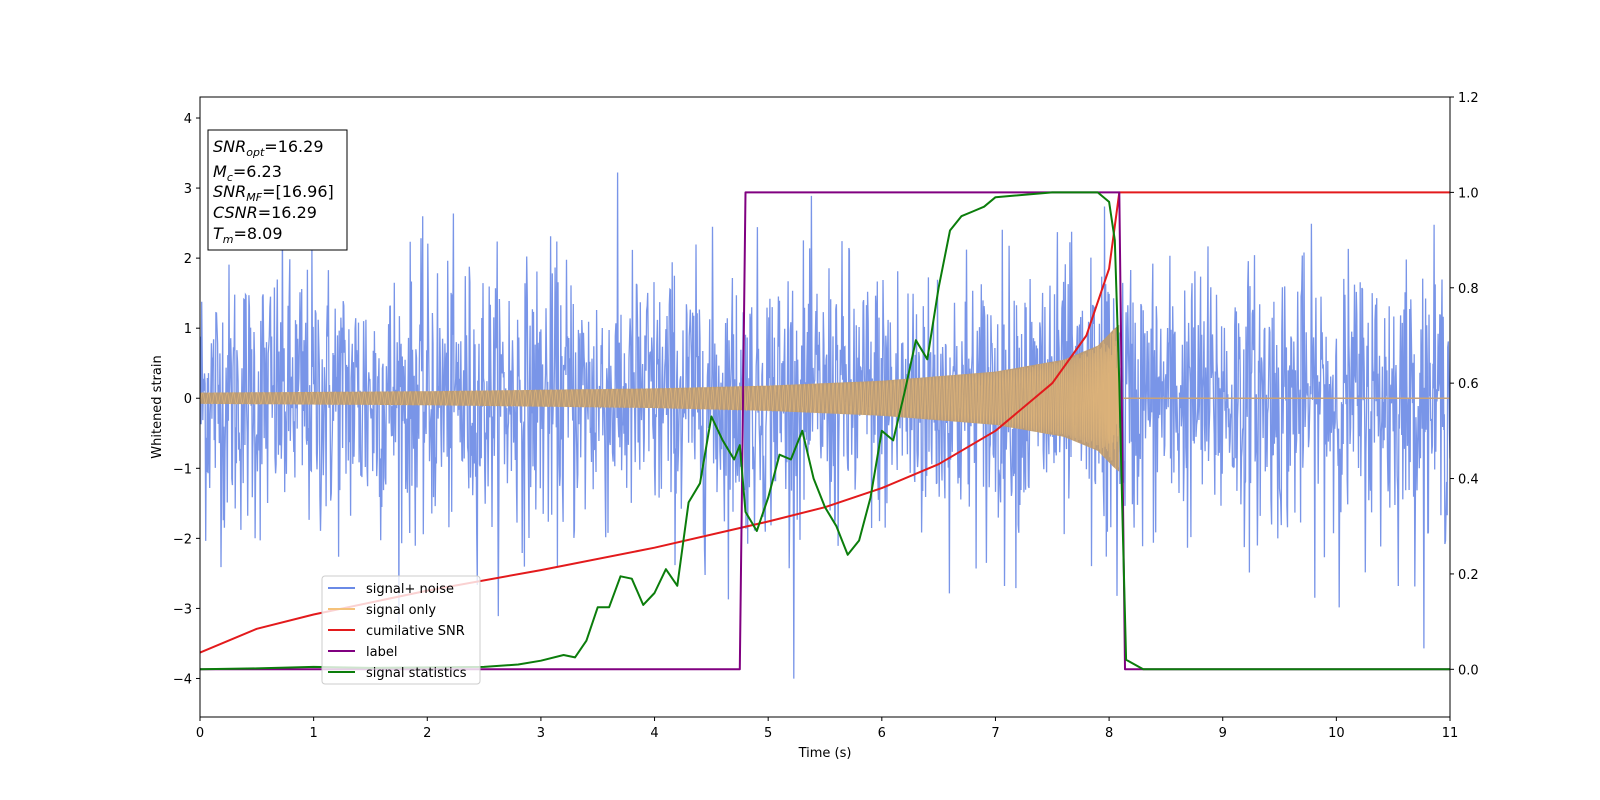  What do you see at coordinates (415, 631) in the screenshot?
I see `legend-entry-label: cumilative SNR` at bounding box center [415, 631].